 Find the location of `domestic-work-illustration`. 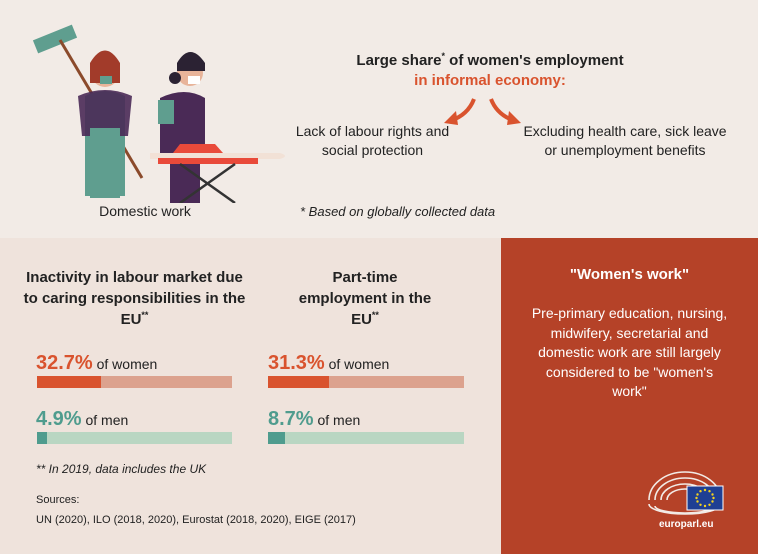

domestic-work-illustration is located at coordinates (158, 113).